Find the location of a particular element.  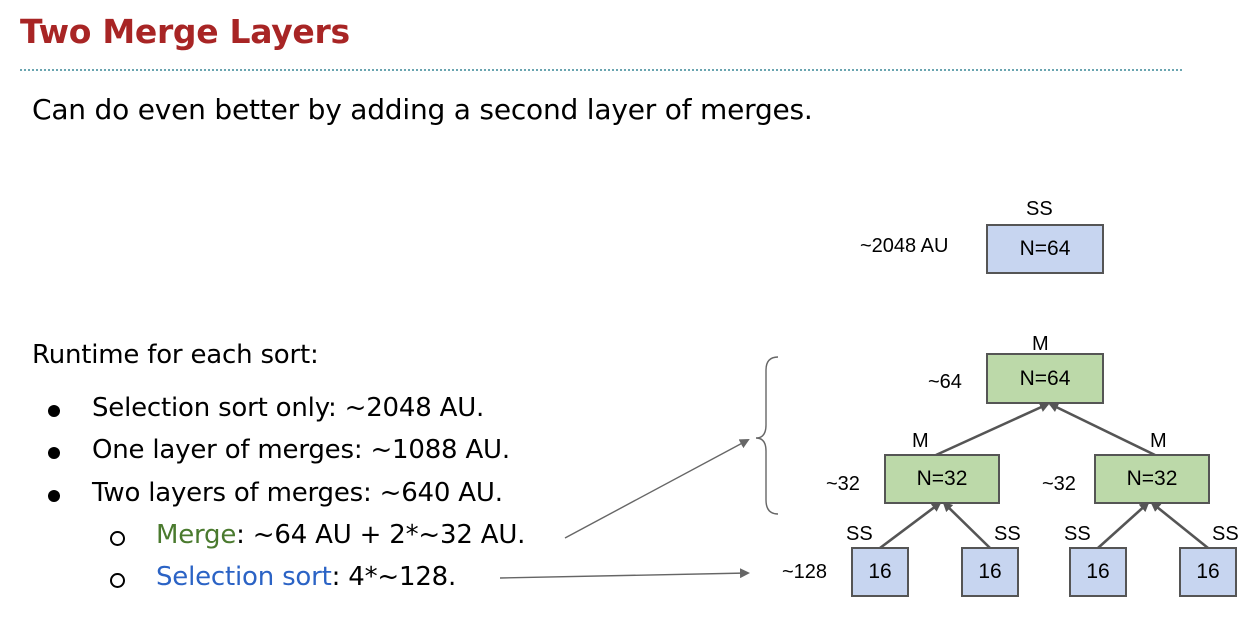

top-node-type-label: SS is located at coordinates (1039, 209).